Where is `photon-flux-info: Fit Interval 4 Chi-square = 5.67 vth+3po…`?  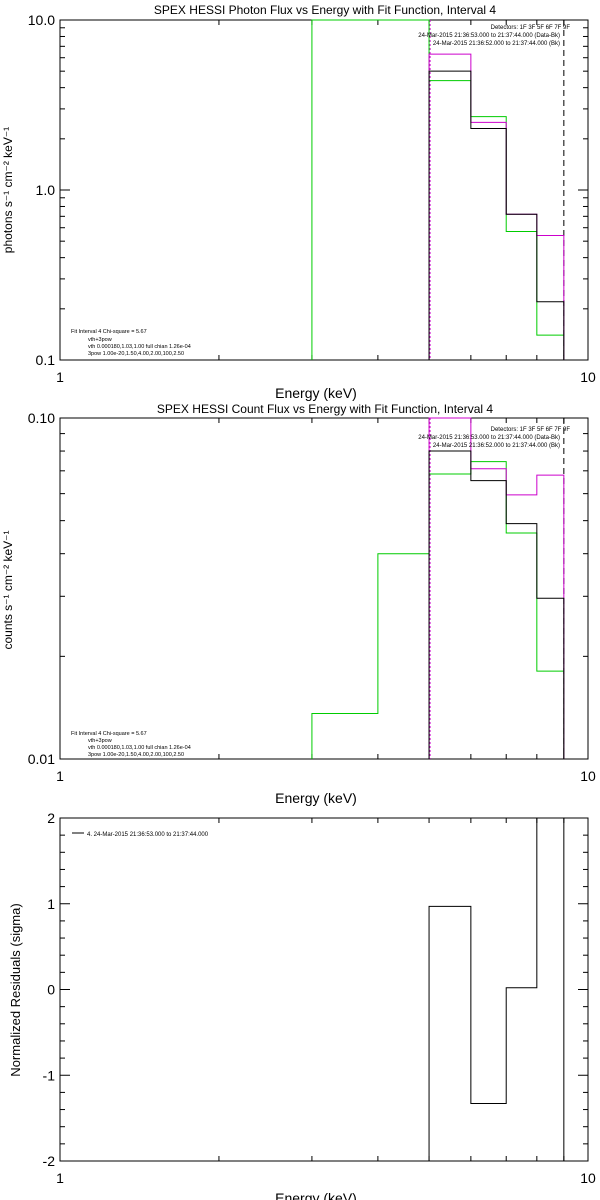
photon-flux-info: Fit Interval 4 Chi-square = 5.67 vth+3po… is located at coordinates (131, 343).